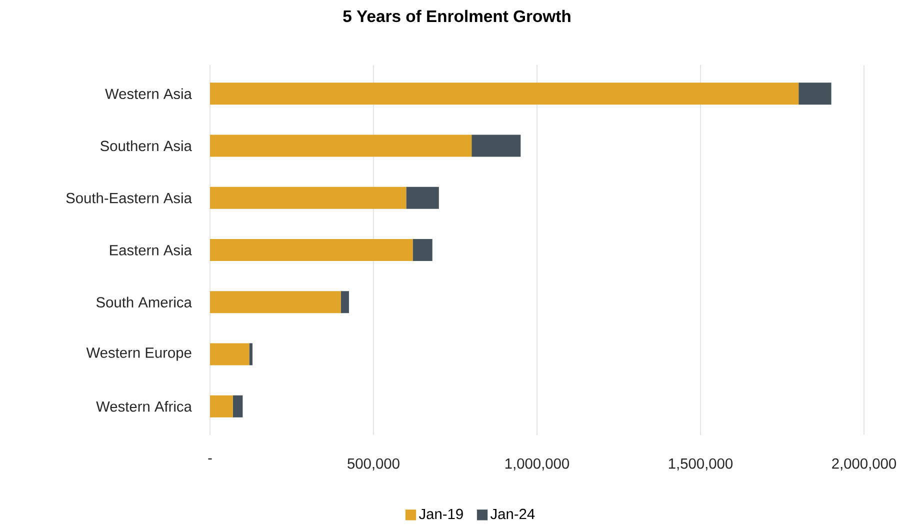  I want to click on x-tick-label: 500,000, so click(374, 464).